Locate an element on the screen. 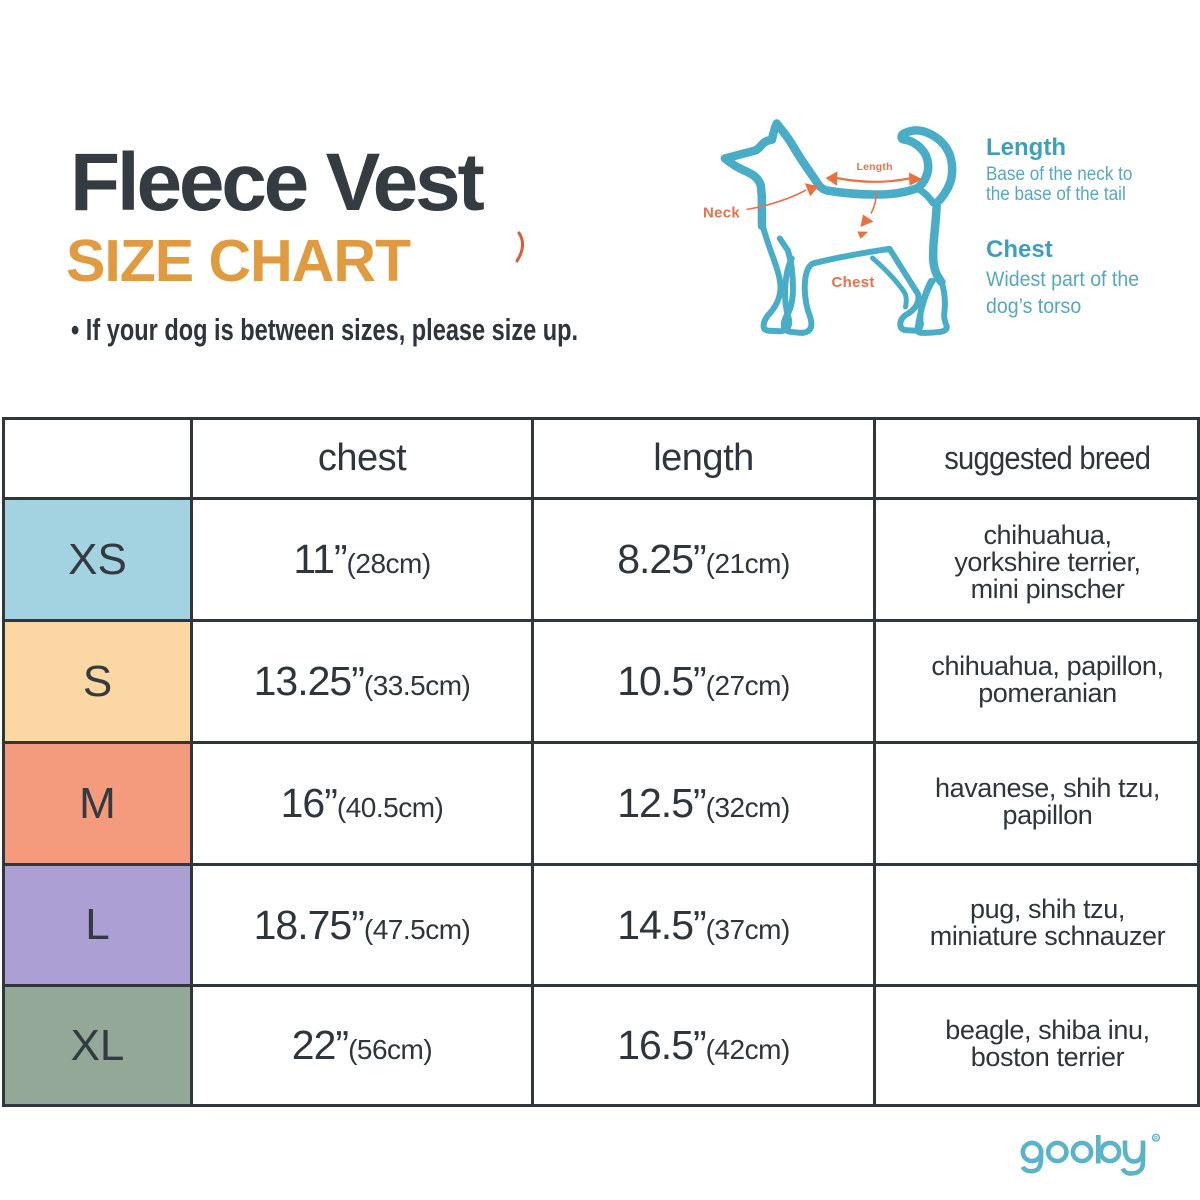 Image resolution: width=1200 pixels, height=1200 pixels. svg-text: Chest is located at coordinates (853, 282).